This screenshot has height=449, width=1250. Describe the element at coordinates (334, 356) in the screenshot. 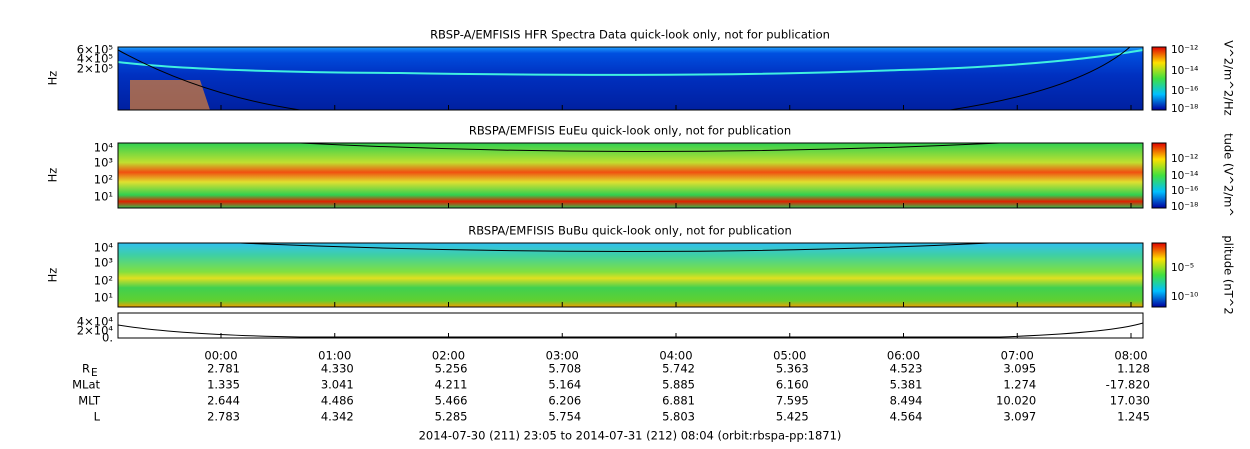

I see `x-tick-label: 01:00` at that location.